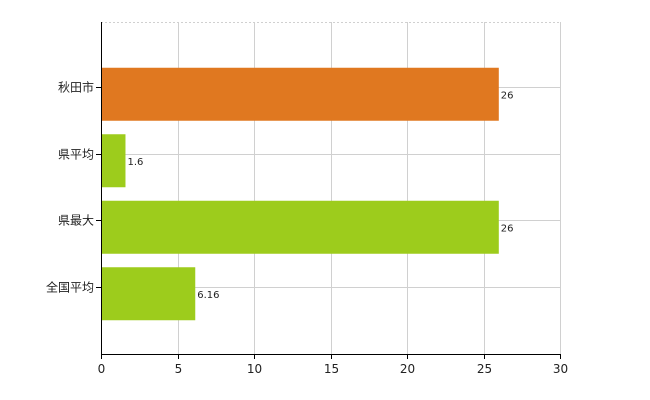  I want to click on data-label-2: 26, so click(507, 228).